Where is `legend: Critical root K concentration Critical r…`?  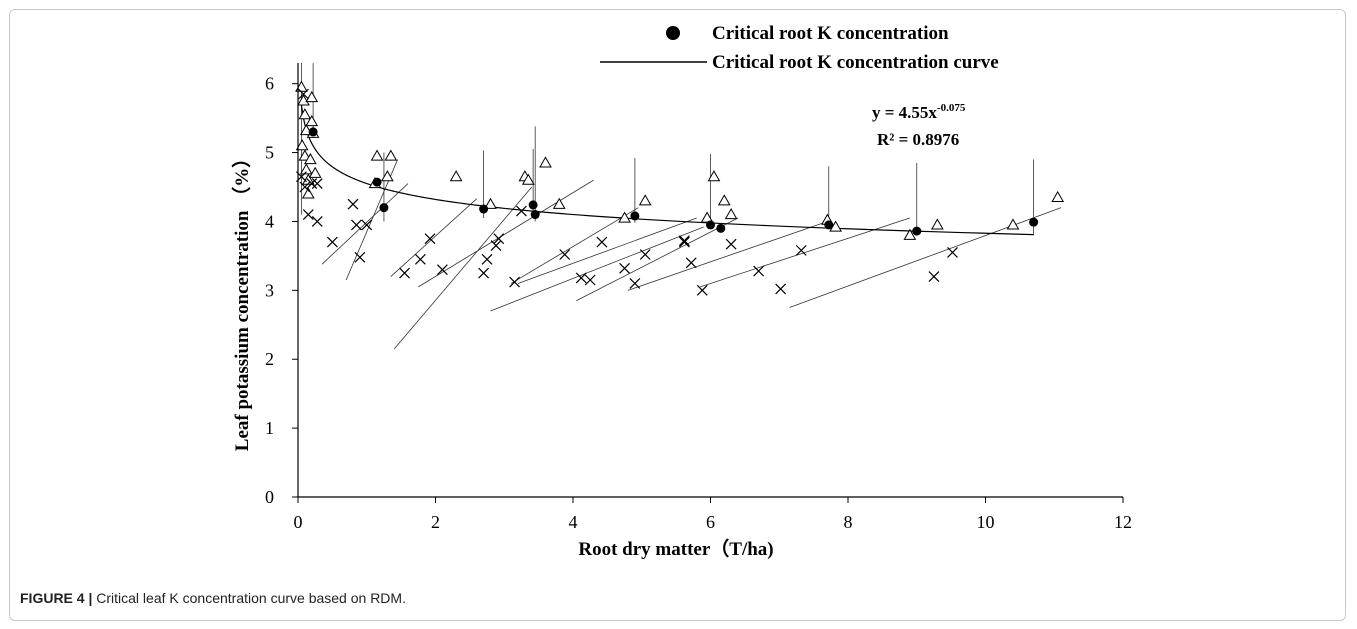 legend: Critical root K concentration Critical r… is located at coordinates (799, 48).